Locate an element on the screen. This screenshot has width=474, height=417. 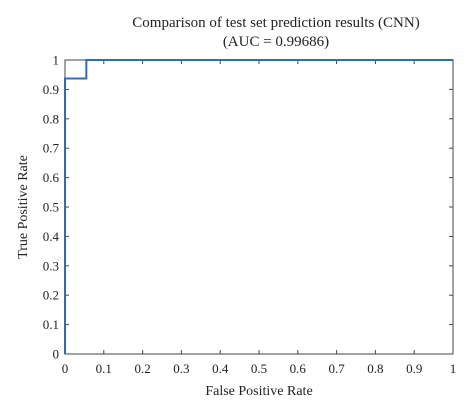
y-tick-label: 0.9 is located at coordinates (51, 89).